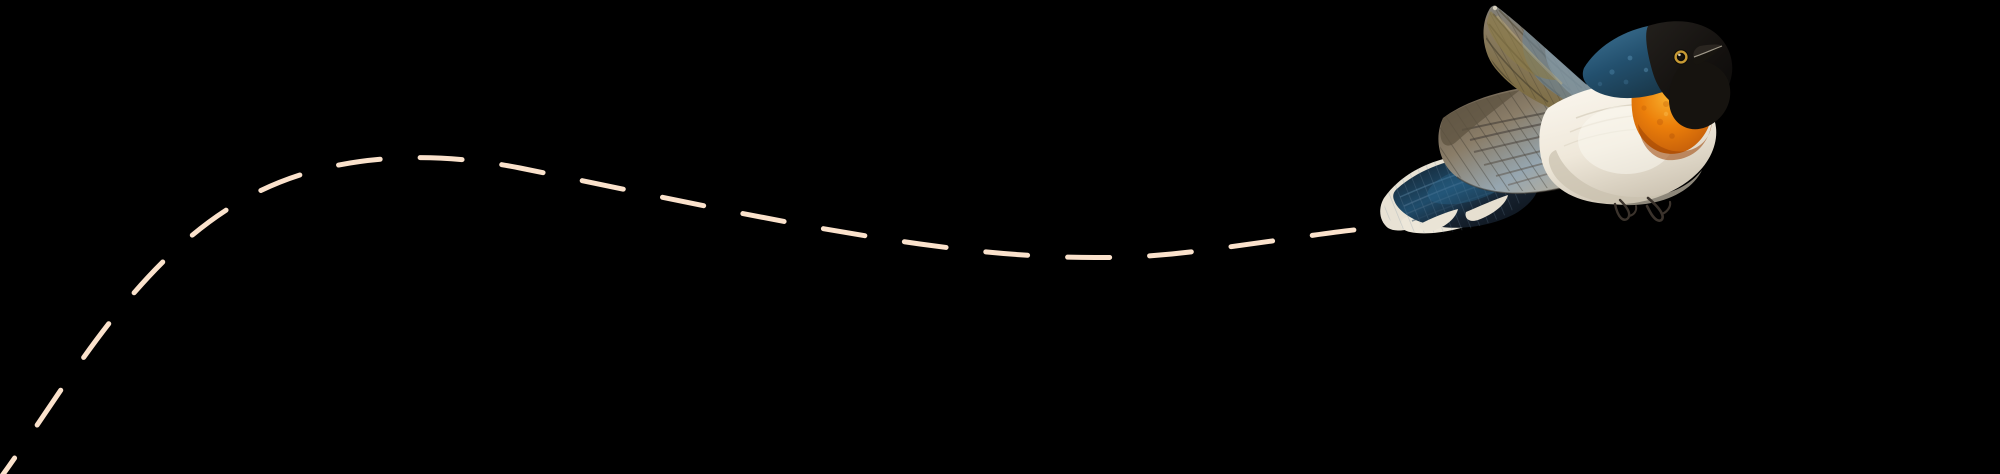  I want to click on beak-lower, so click(1707, 55).